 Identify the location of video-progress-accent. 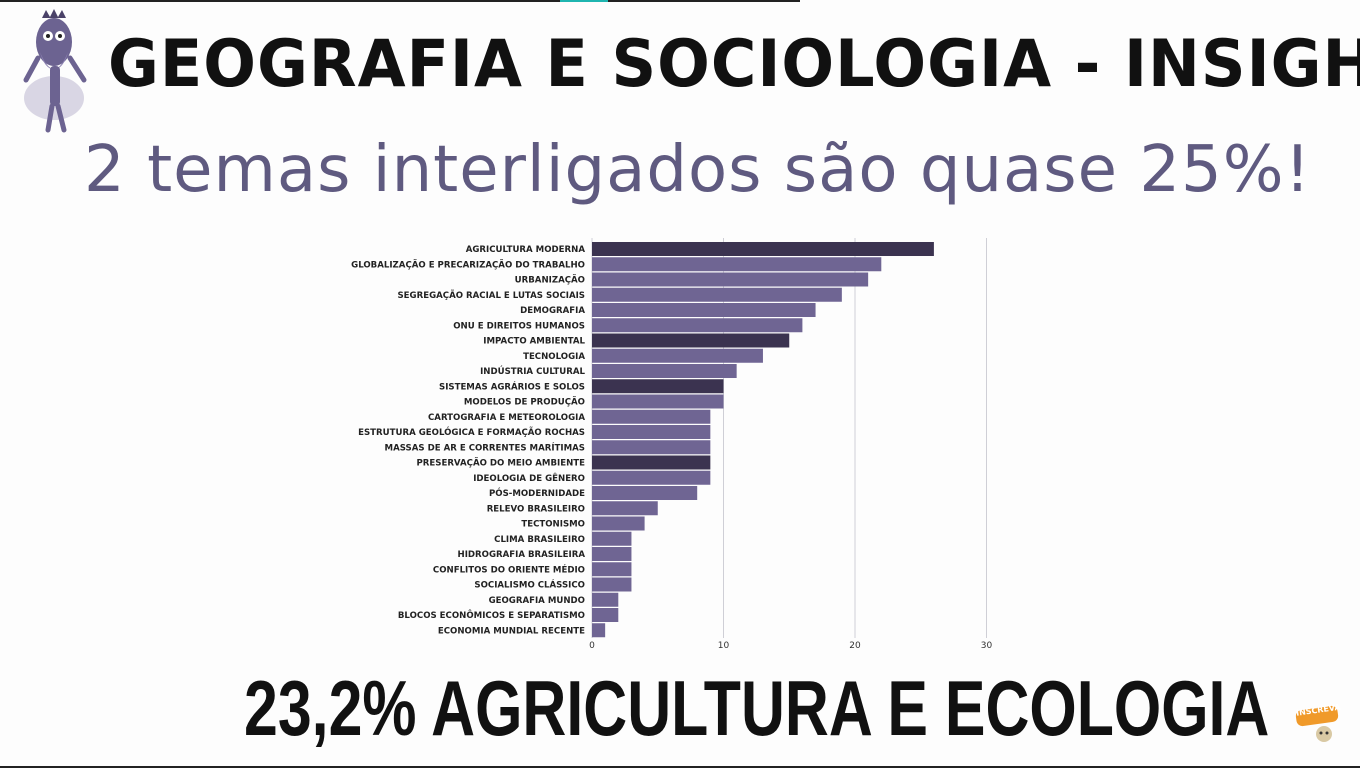
(584, 1).